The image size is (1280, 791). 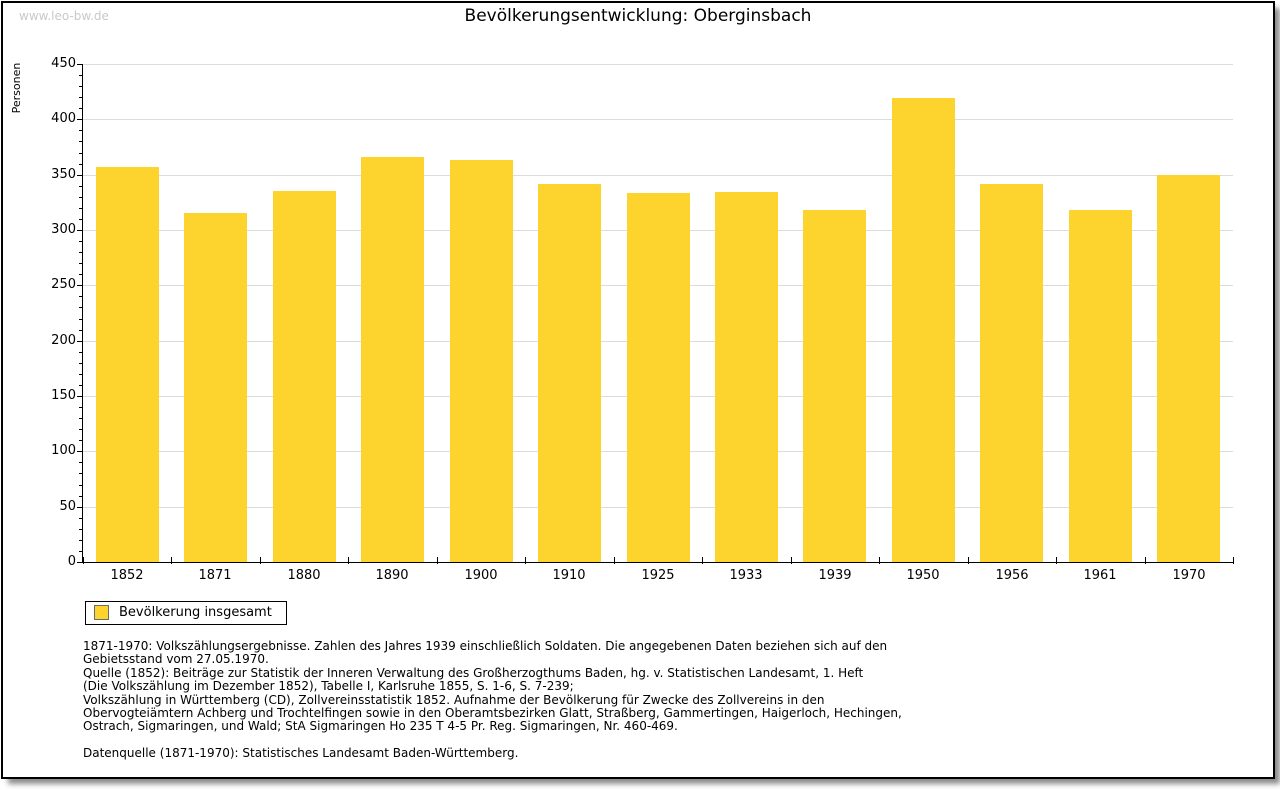 What do you see at coordinates (1100, 575) in the screenshot?
I see `x-tick-label-1961: 1961` at bounding box center [1100, 575].